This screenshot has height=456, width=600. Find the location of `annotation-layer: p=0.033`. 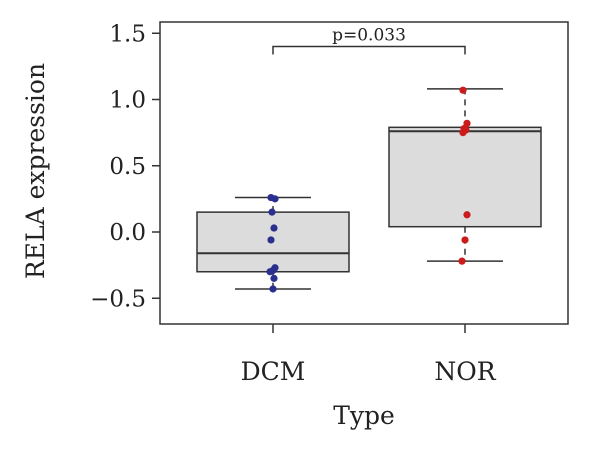

annotation-layer: p=0.033 is located at coordinates (369, 40).